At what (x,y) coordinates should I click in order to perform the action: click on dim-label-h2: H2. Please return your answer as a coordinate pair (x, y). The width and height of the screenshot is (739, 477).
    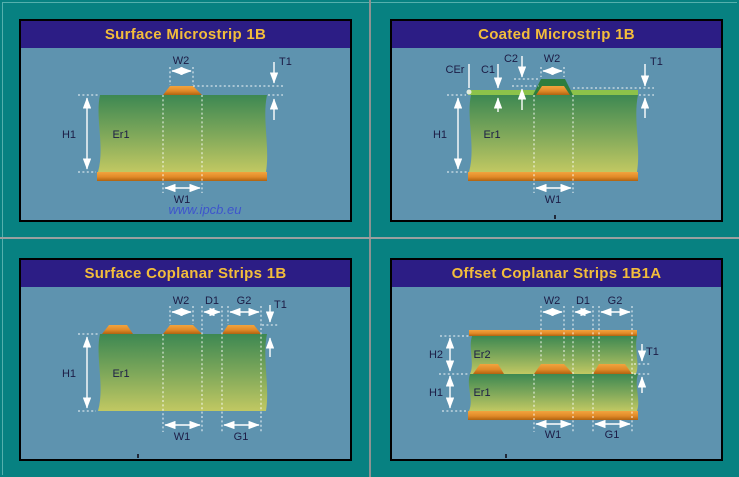
    Looking at the image, I should click on (436, 355).